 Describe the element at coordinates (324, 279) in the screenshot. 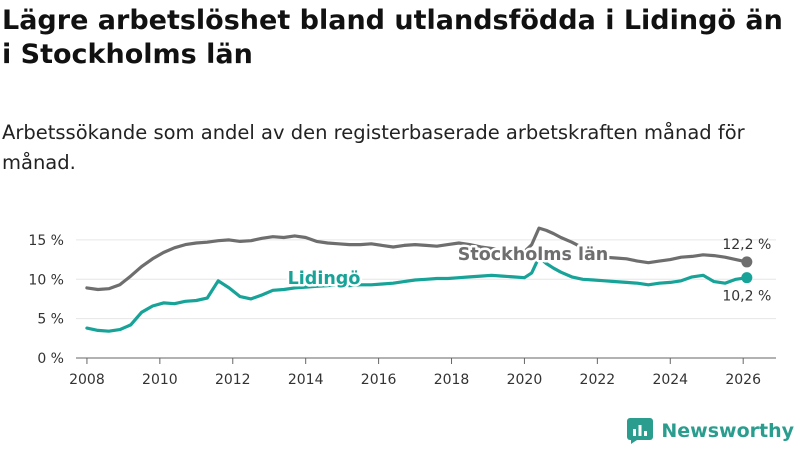

I see `series-name-label: Lidingö` at that location.